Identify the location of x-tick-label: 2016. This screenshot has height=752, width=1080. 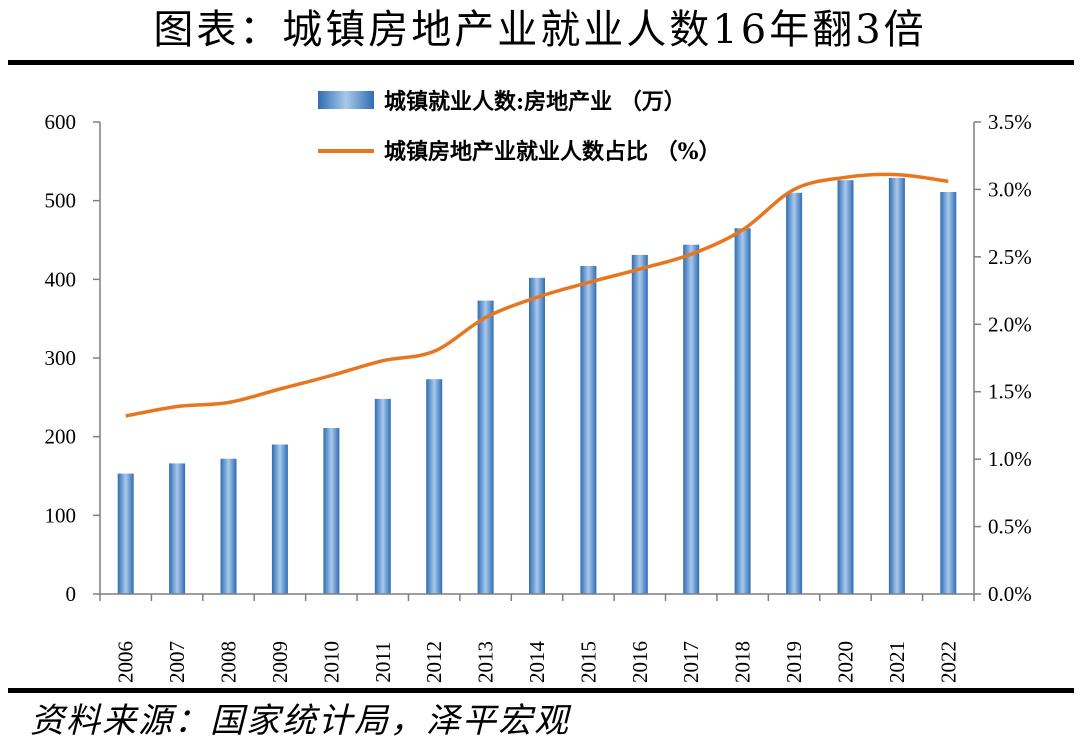
(640, 662).